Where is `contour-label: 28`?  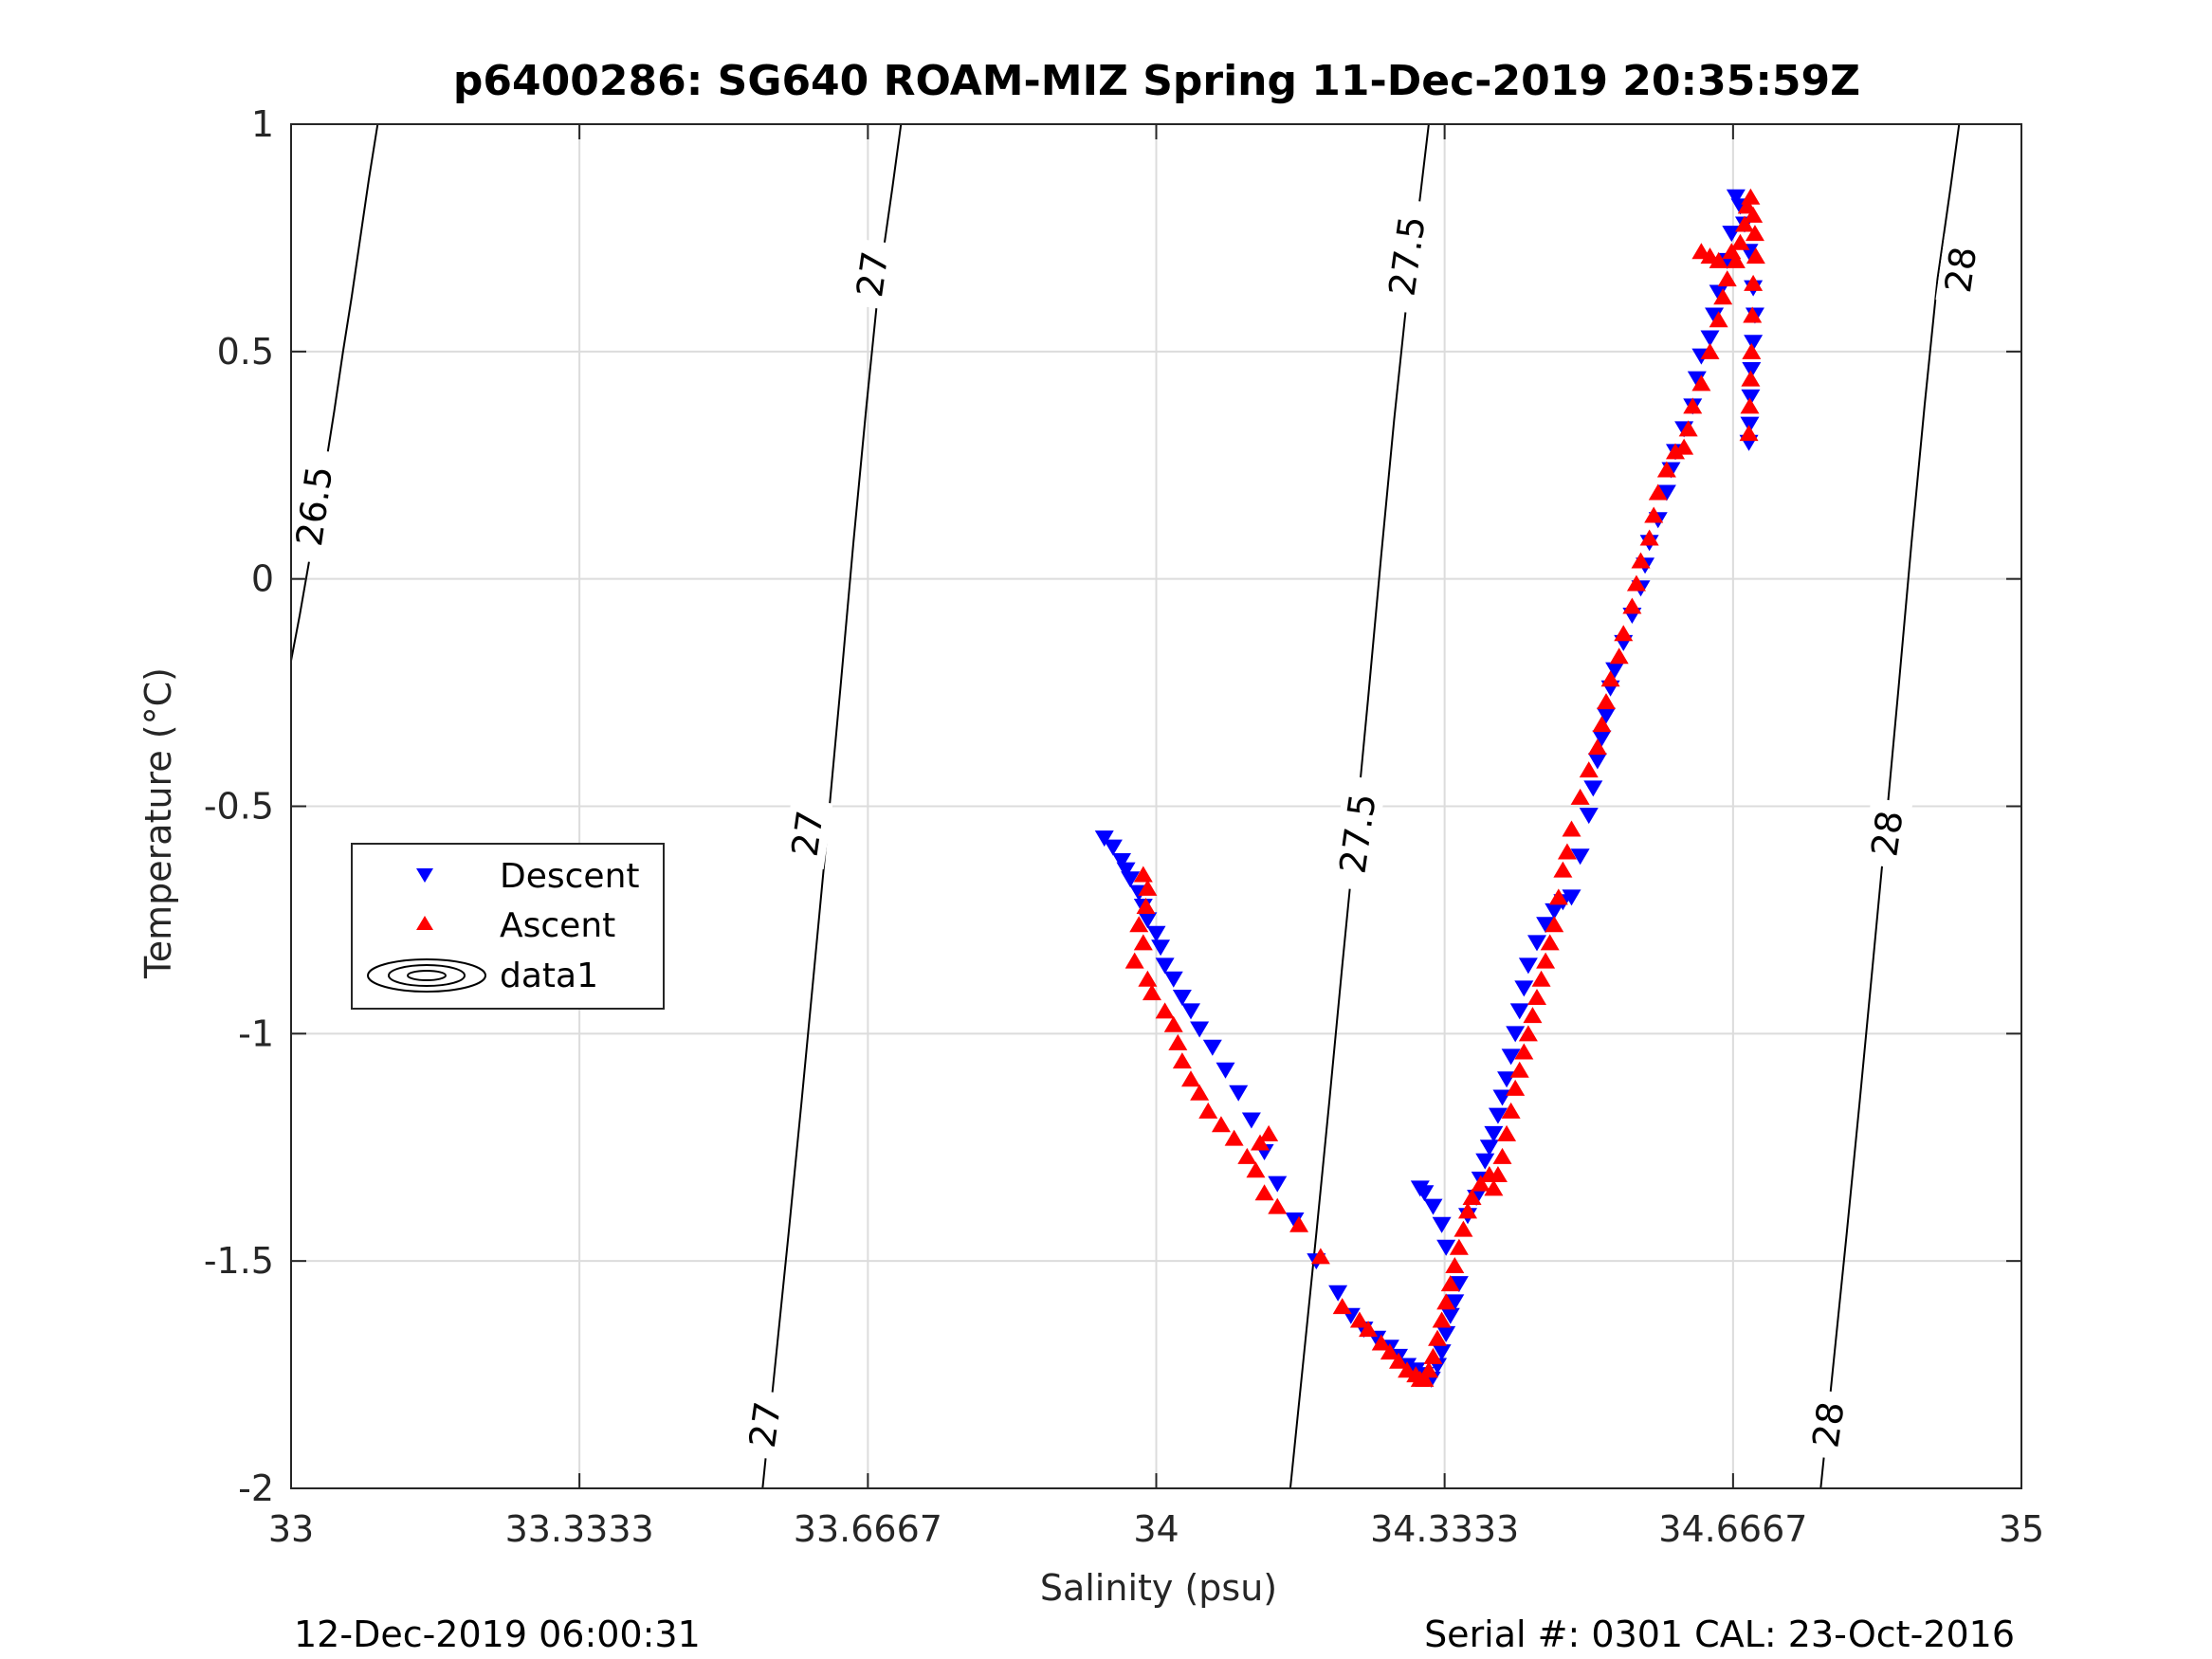 contour-label: 28 is located at coordinates (1960, 269).